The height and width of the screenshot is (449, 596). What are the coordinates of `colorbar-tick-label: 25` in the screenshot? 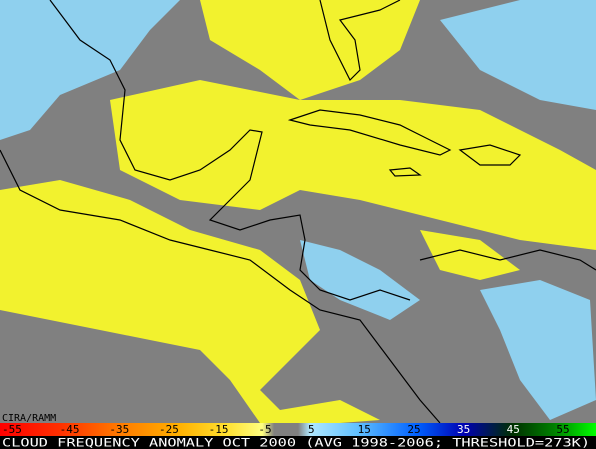 It's located at (413, 429).